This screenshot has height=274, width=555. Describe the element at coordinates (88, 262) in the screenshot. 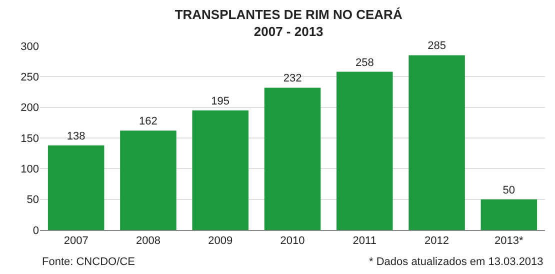

I see `source-note: Fonte: CNCDO/CE` at that location.